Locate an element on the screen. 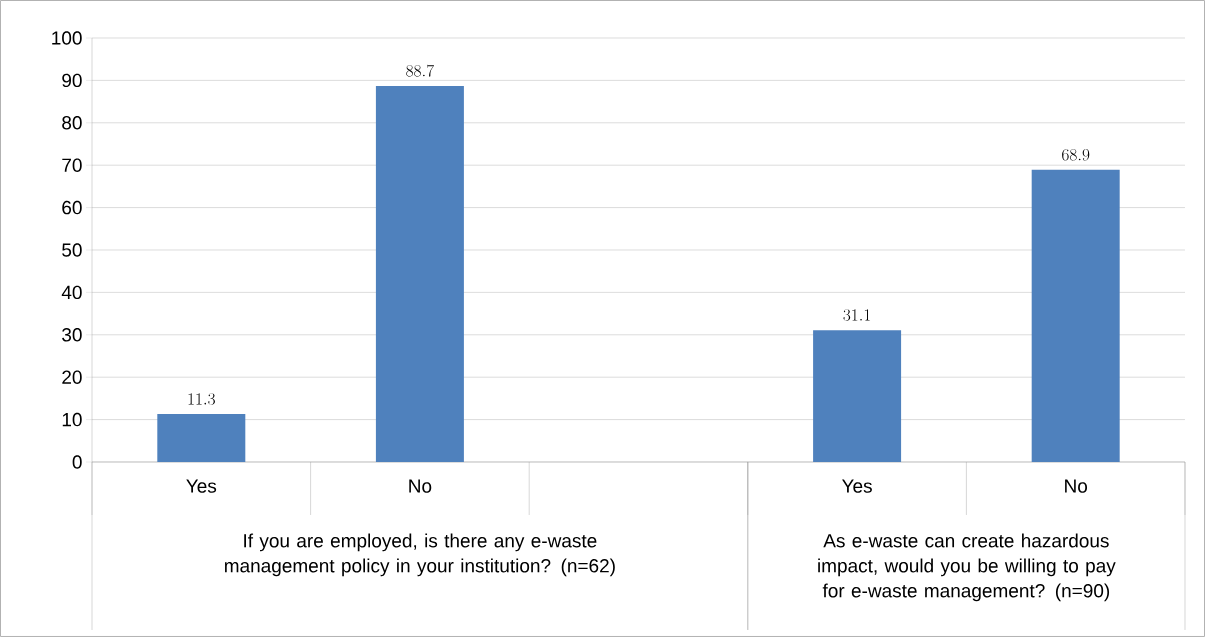  y-tick-label: 50 is located at coordinates (72, 250).